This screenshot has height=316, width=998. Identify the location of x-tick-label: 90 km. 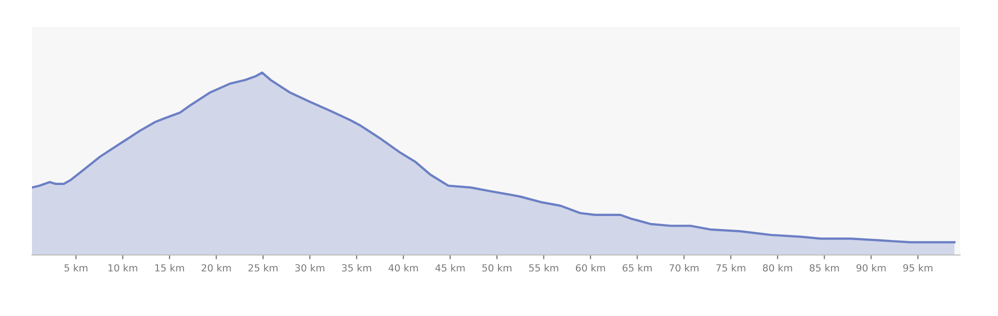
(871, 268).